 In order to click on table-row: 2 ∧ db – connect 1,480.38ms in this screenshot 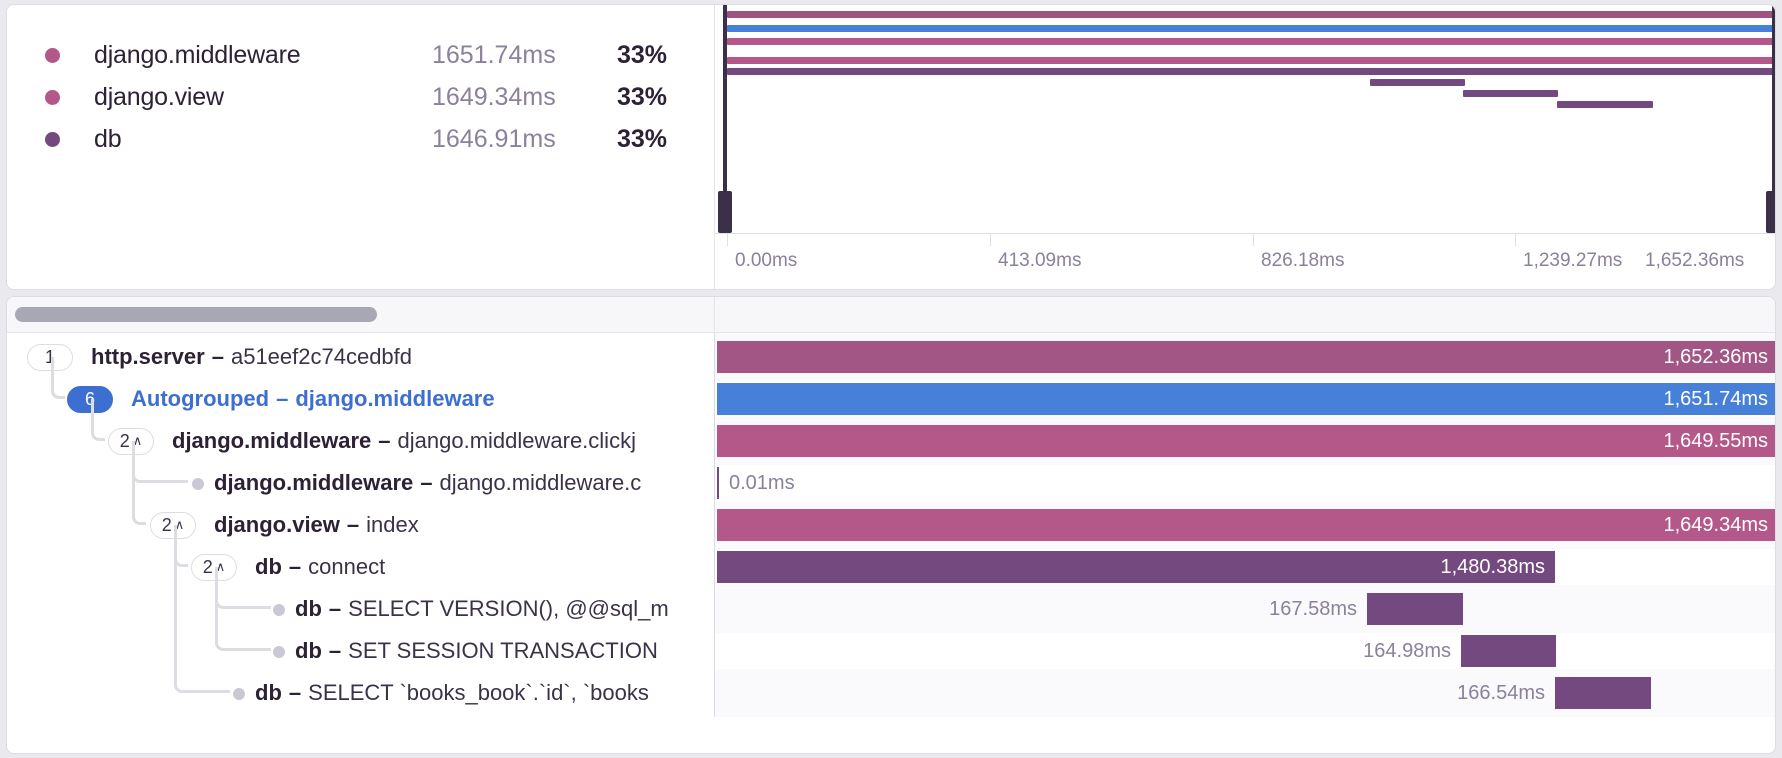, I will do `click(891, 567)`.